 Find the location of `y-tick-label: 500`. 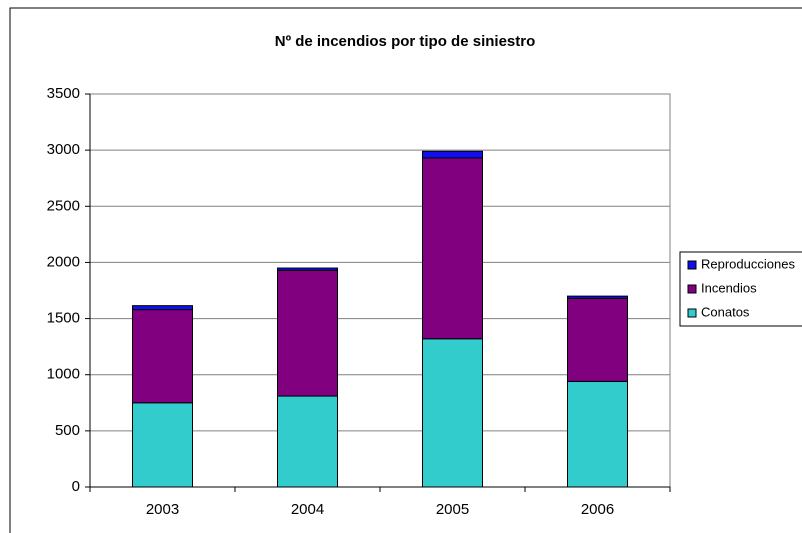

y-tick-label: 500 is located at coordinates (67, 430).